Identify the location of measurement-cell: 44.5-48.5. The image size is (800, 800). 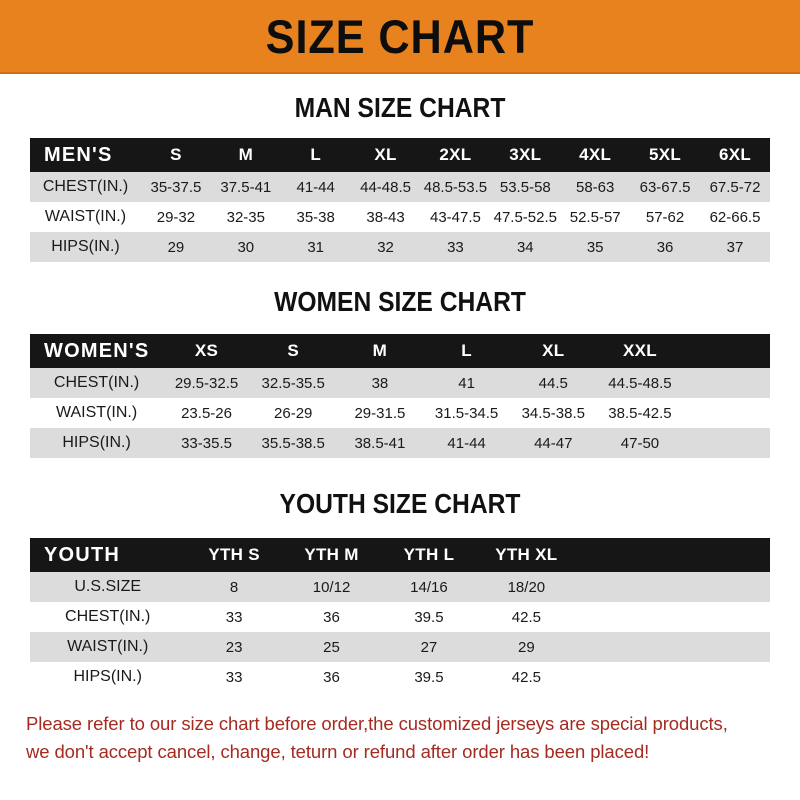
(640, 383).